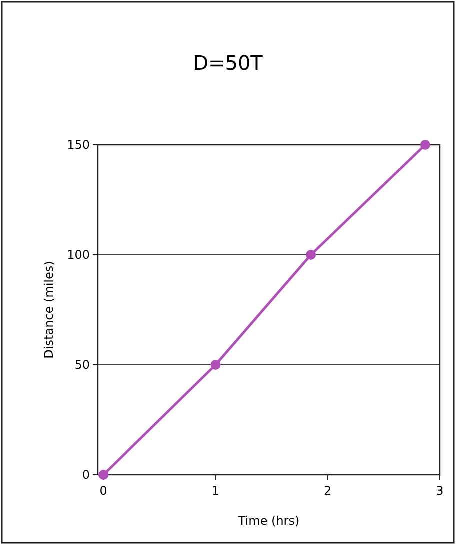 This screenshot has height=545, width=456. What do you see at coordinates (216, 491) in the screenshot?
I see `x-tick-label: 1` at bounding box center [216, 491].